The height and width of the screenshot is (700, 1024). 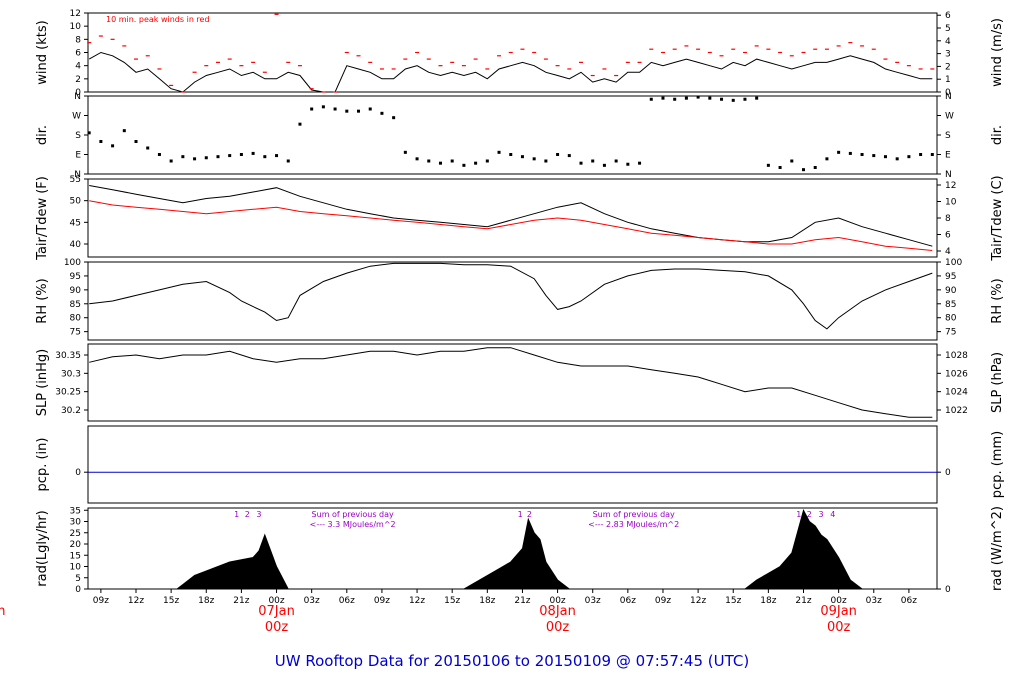 I want to click on temp-ytick-left-label: 50, so click(x=76, y=202).